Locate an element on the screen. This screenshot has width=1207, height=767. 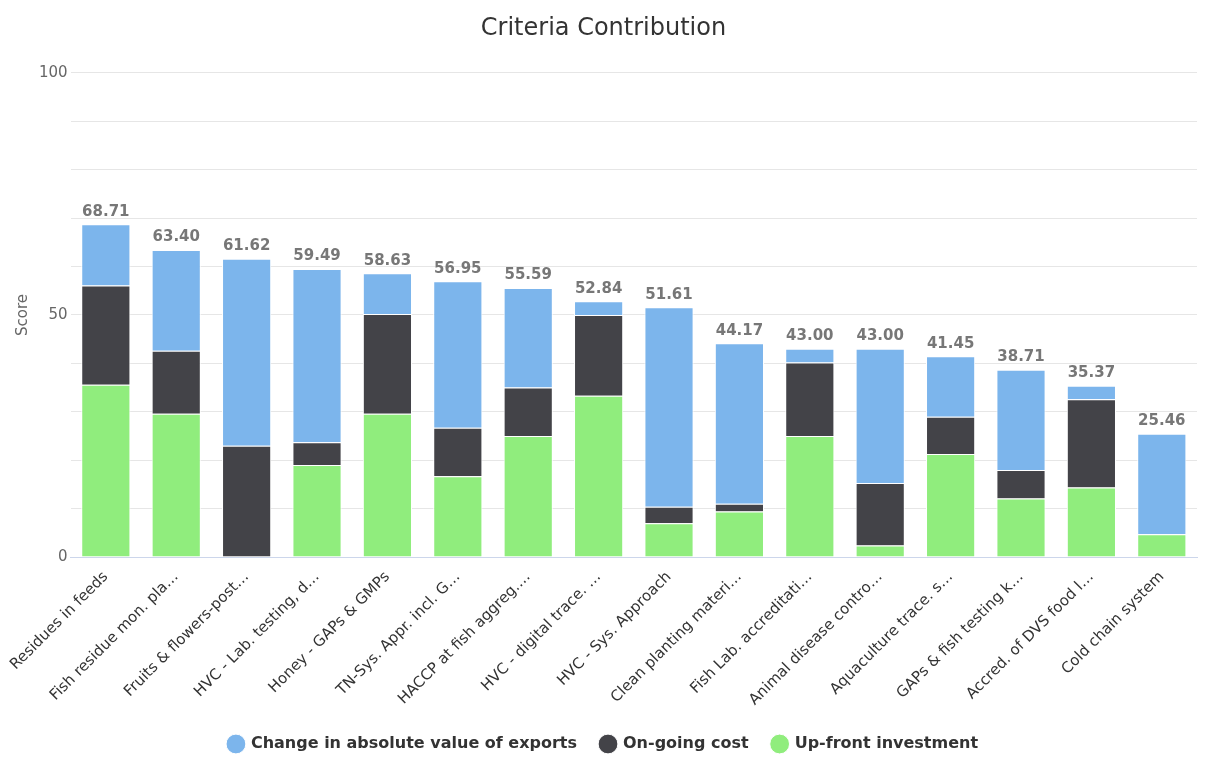
total-label: 25.46 is located at coordinates (1162, 420).